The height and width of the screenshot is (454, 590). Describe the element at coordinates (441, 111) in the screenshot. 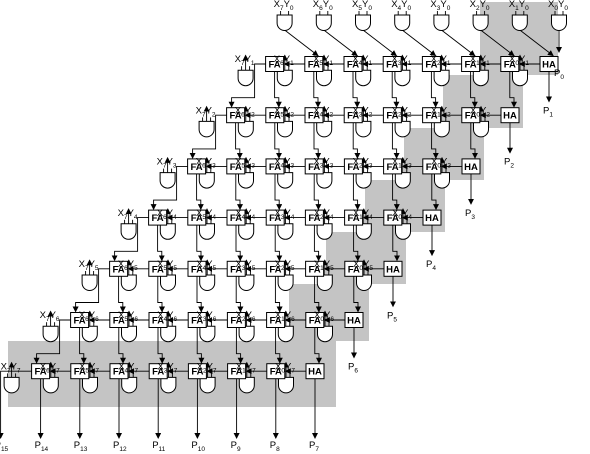

I see `gate-label: X1Y2` at that location.